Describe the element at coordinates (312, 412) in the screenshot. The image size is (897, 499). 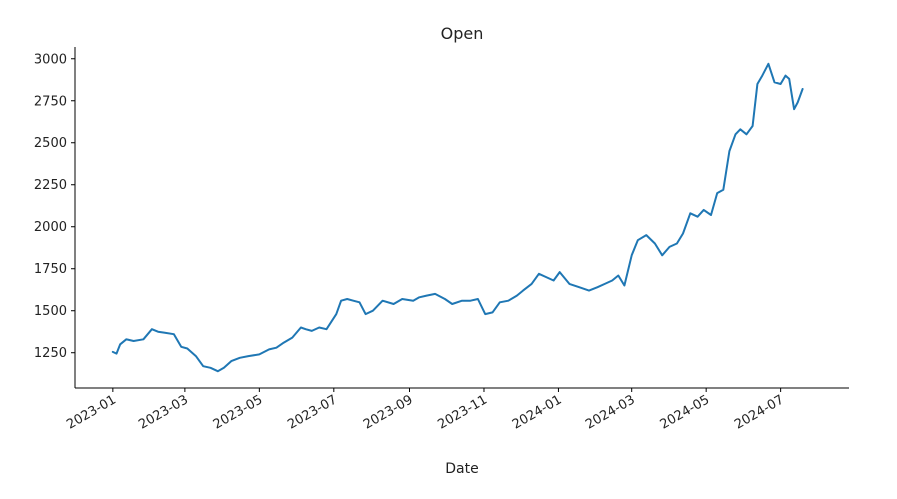
I see `x-tick-label: 2023-07` at that location.